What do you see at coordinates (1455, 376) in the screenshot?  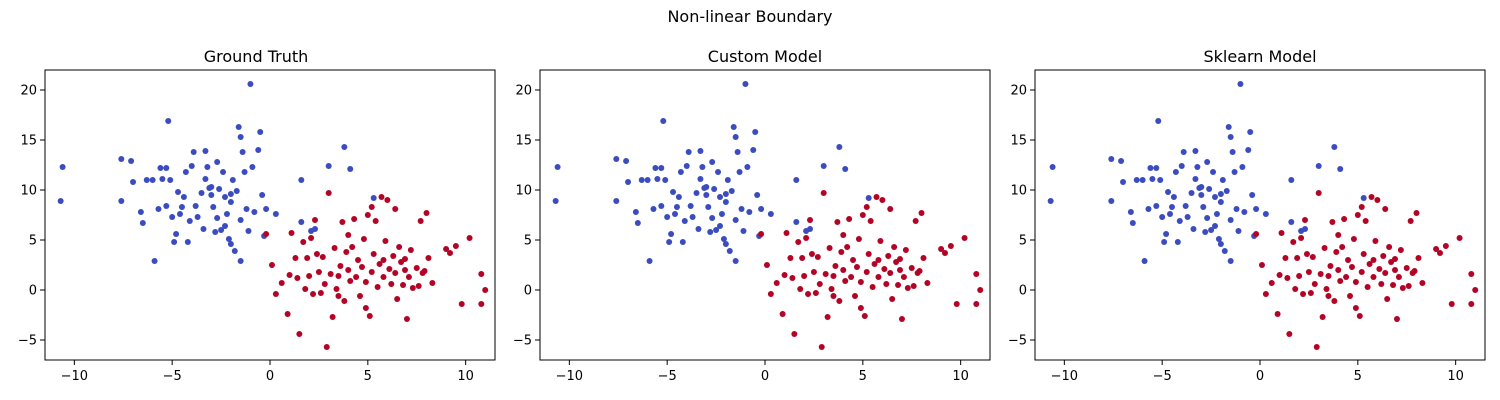 I see `x-tick-label: 10` at bounding box center [1455, 376].